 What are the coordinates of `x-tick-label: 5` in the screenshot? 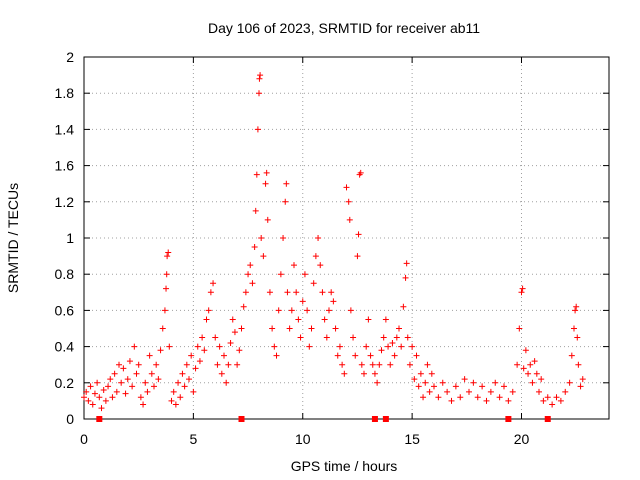 It's located at (193, 439).